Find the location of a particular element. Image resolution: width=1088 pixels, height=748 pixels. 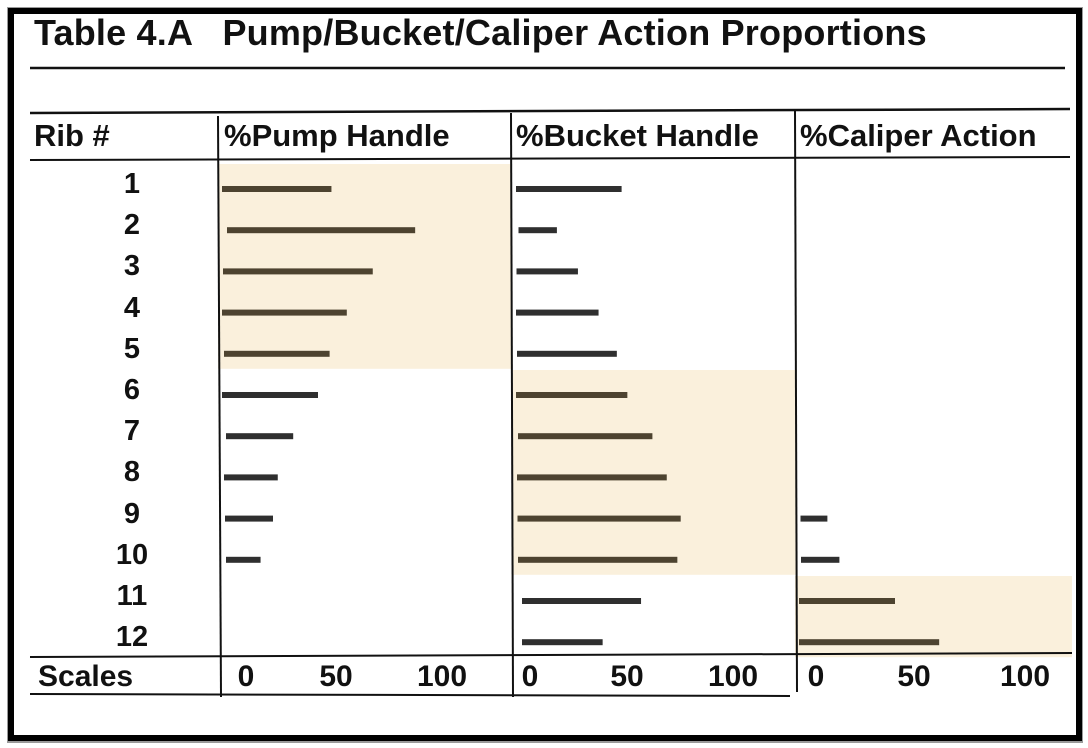

rib-label: 5 is located at coordinates (132, 348).